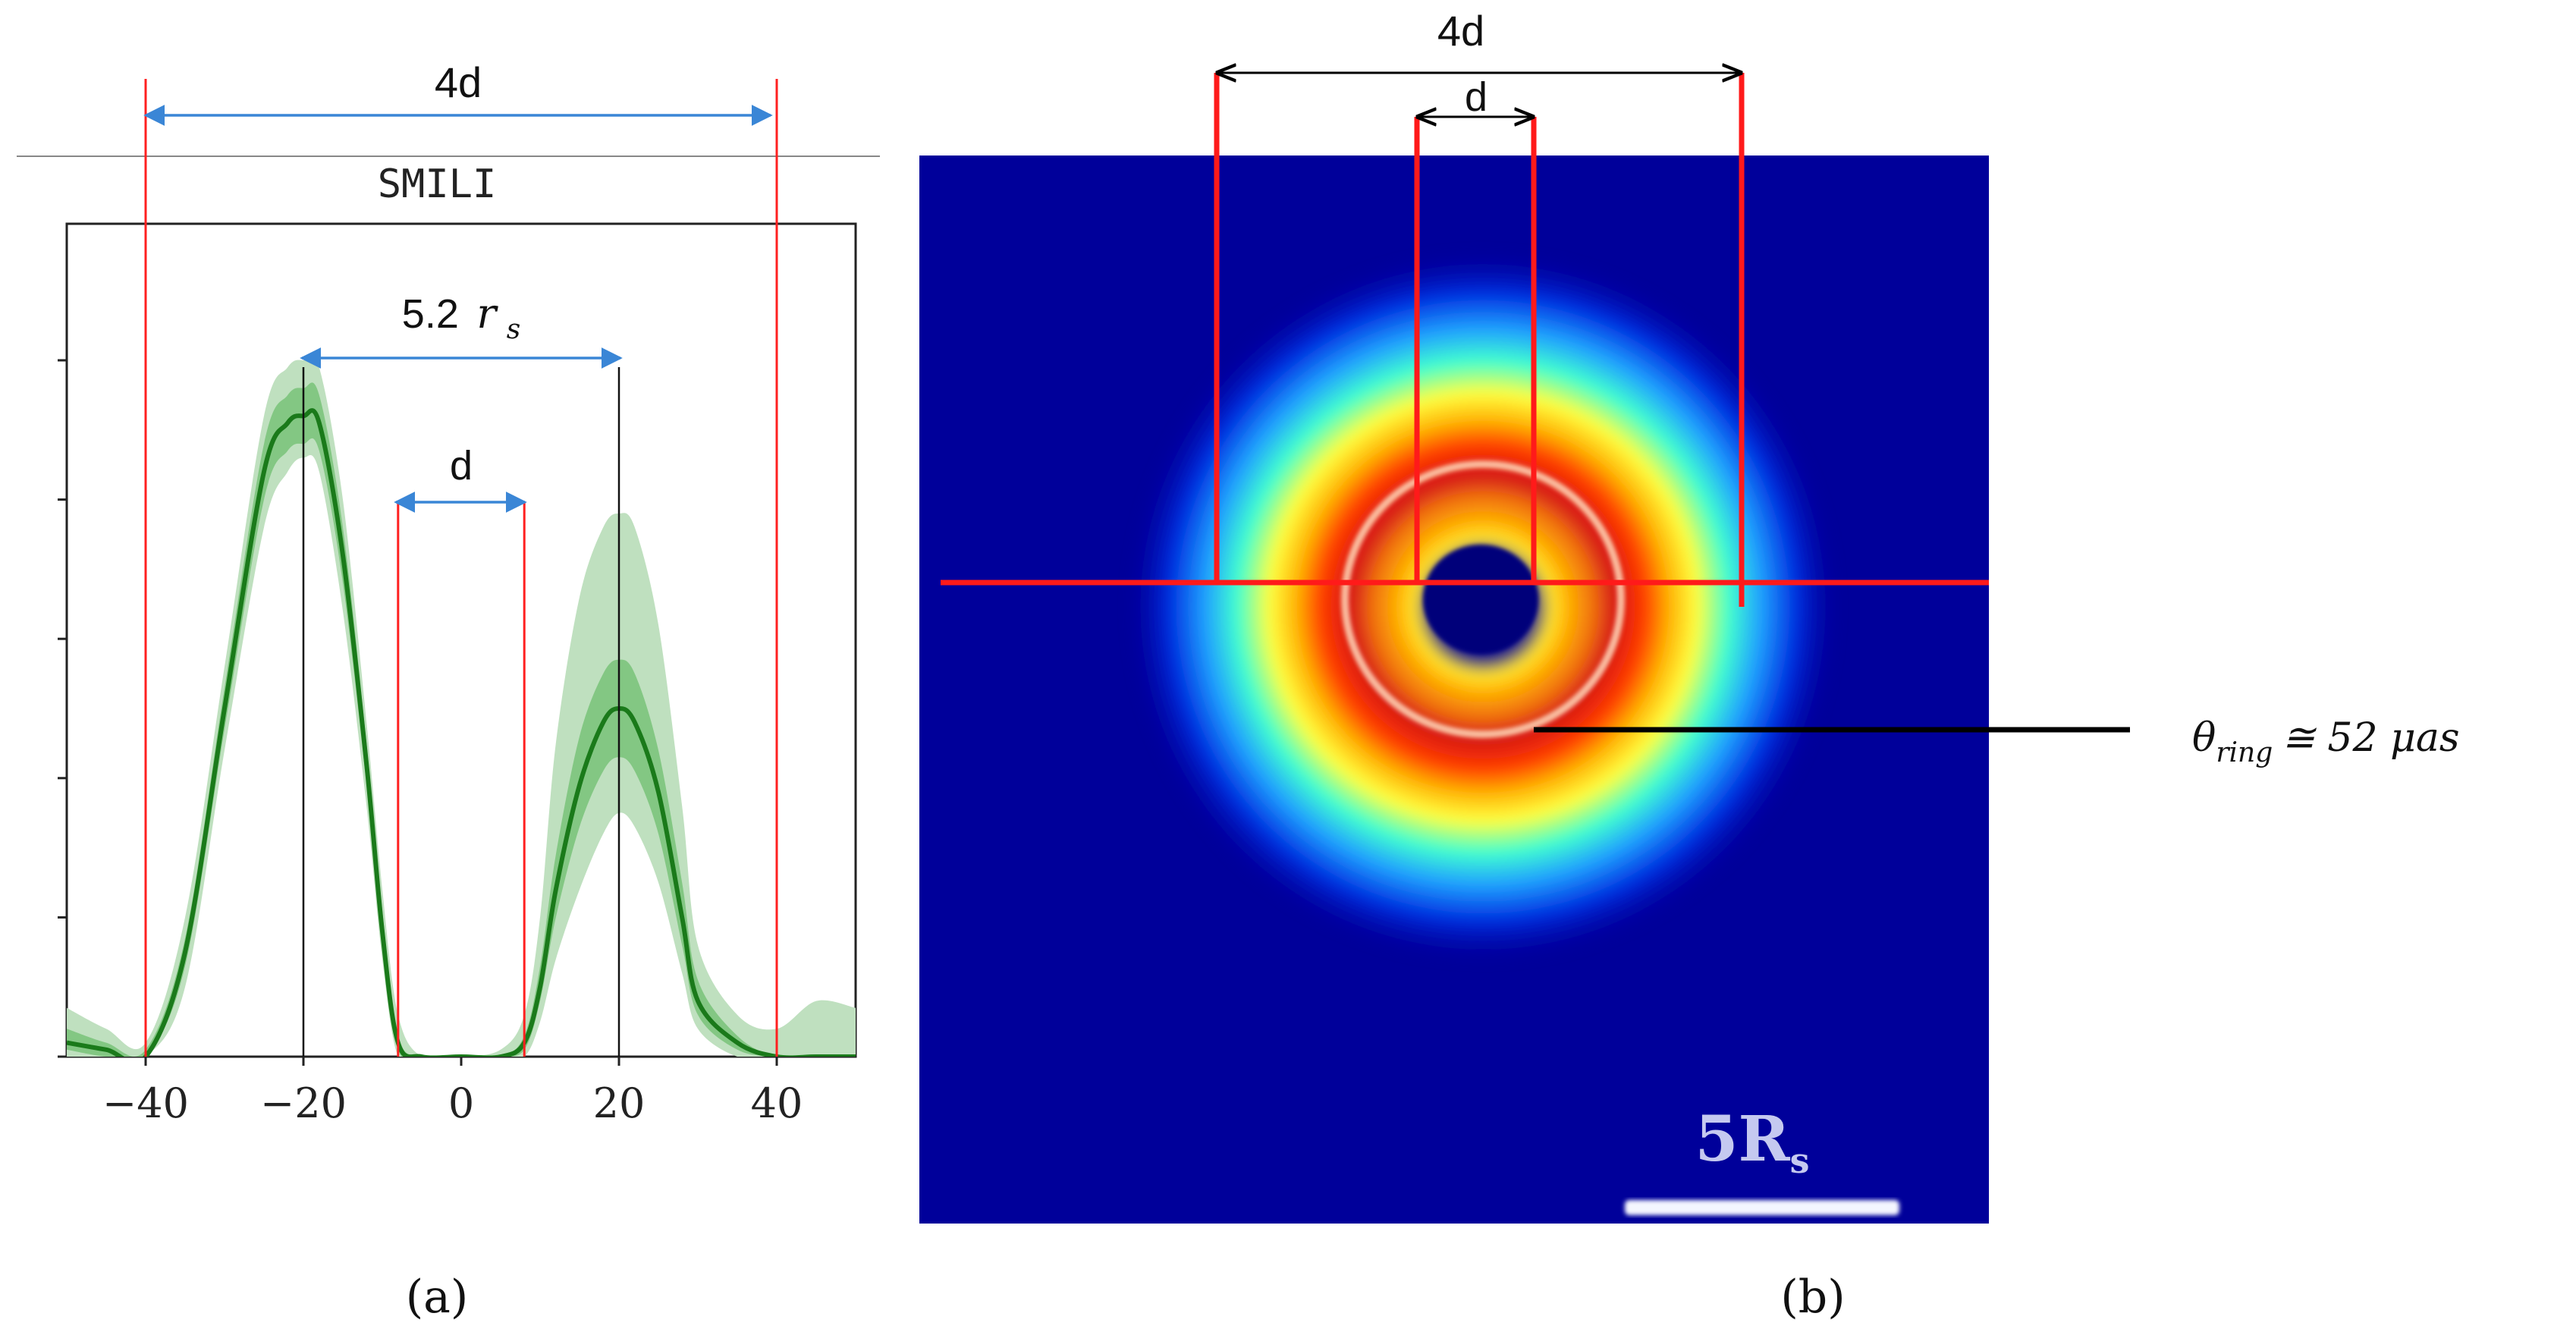  Describe the element at coordinates (2204, 738) in the screenshot. I see `theta-symbol: θ` at that location.